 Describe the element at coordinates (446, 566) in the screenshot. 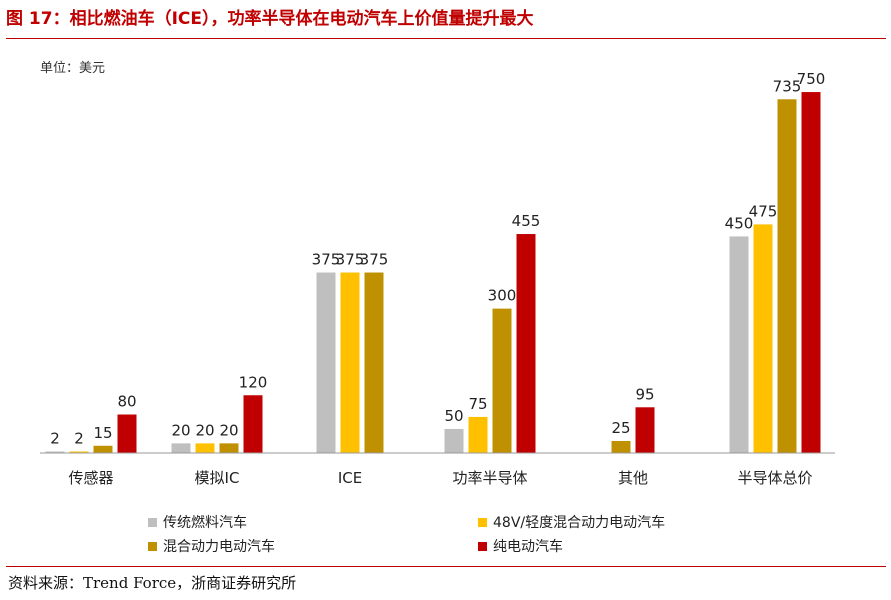

I see `footer-divider` at that location.